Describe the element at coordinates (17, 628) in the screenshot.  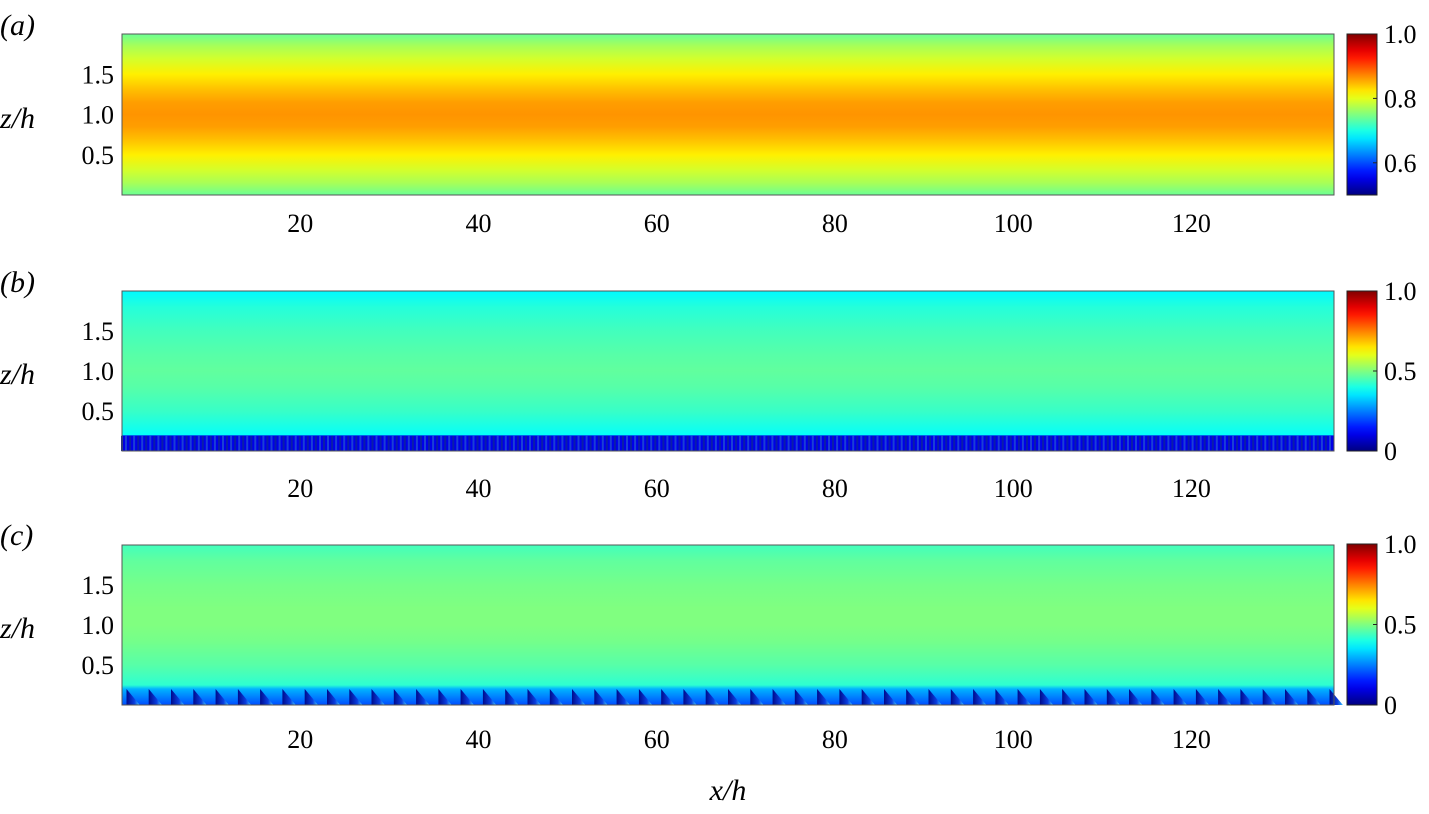
I see `ylabel-c: z/h` at that location.